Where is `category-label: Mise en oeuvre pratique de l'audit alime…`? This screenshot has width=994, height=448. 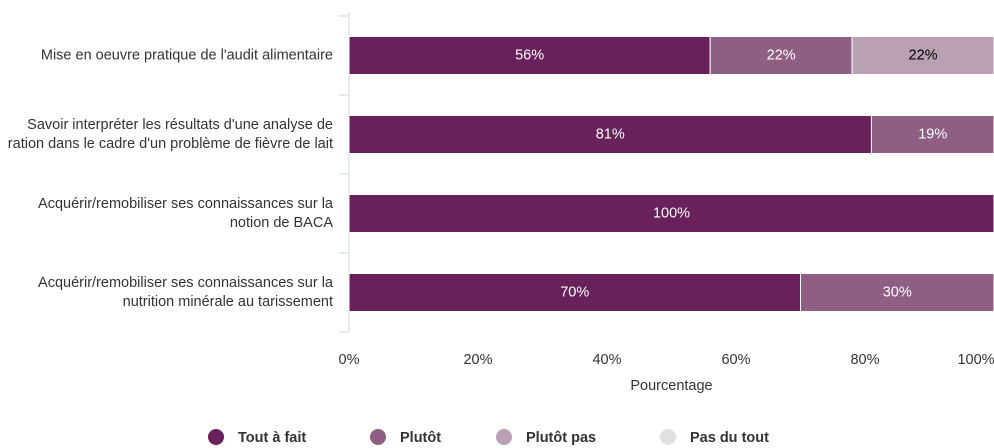 category-label: Mise en oeuvre pratique de l'audit alime… is located at coordinates (186, 55).